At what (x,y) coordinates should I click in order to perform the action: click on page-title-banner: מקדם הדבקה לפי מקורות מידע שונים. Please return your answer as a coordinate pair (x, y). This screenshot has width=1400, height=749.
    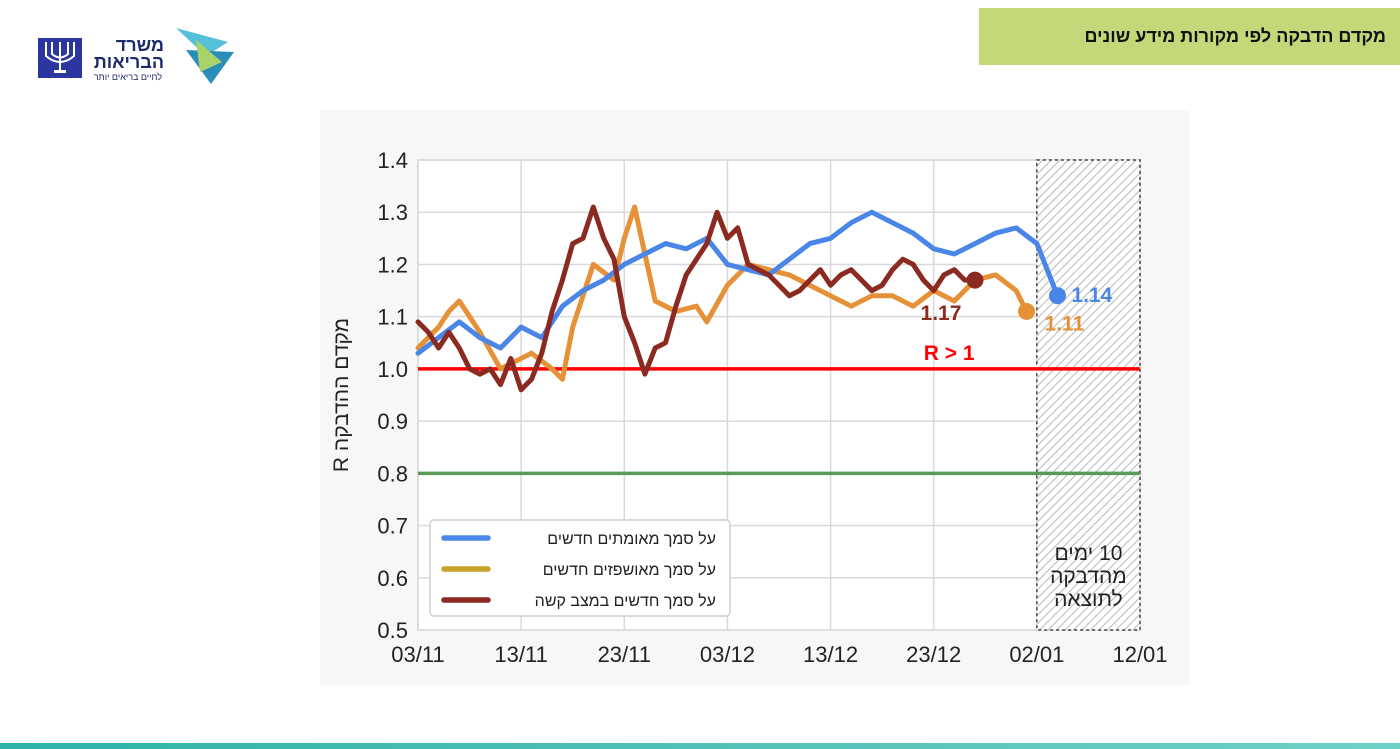
    Looking at the image, I should click on (1189, 36).